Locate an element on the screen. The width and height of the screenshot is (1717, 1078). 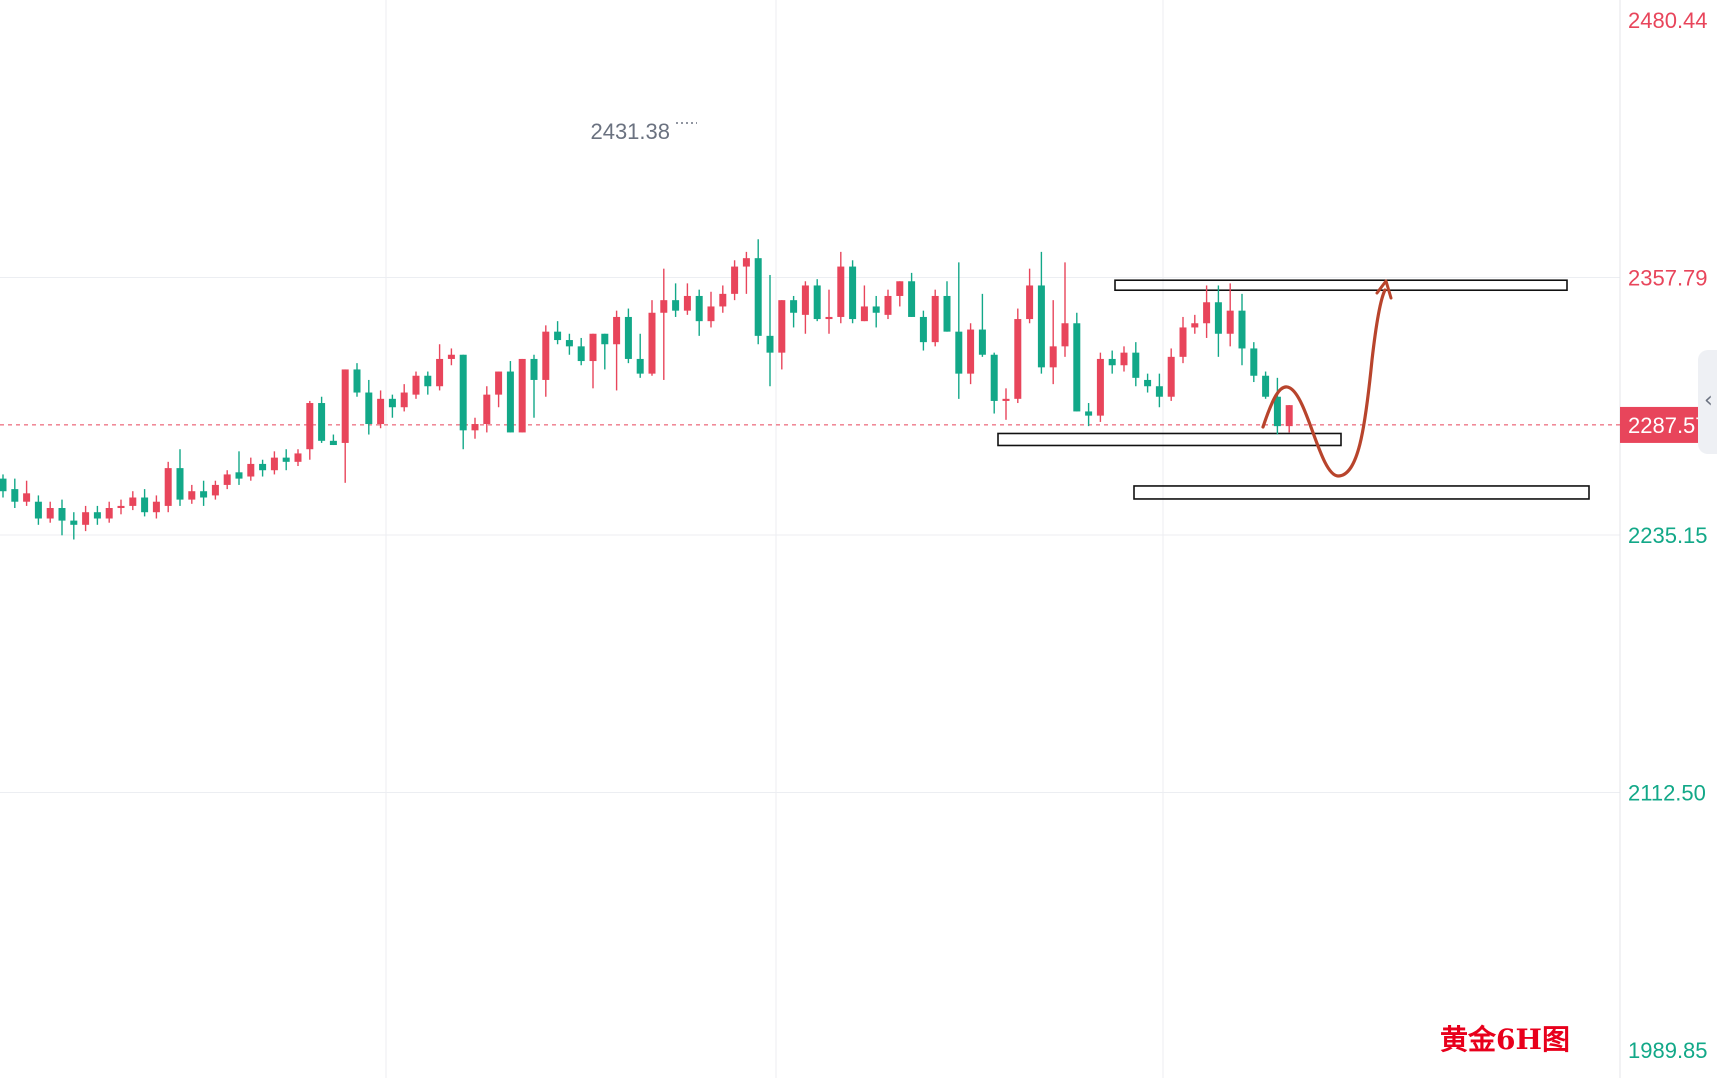
current-price-label: 2287.57 is located at coordinates (1668, 425).